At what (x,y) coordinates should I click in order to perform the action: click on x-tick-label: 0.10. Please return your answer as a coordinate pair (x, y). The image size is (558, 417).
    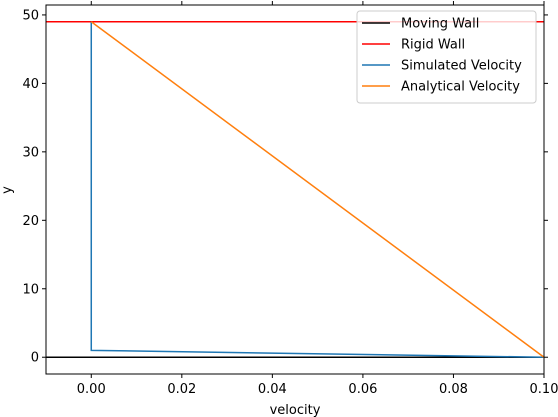
    Looking at the image, I should click on (544, 389).